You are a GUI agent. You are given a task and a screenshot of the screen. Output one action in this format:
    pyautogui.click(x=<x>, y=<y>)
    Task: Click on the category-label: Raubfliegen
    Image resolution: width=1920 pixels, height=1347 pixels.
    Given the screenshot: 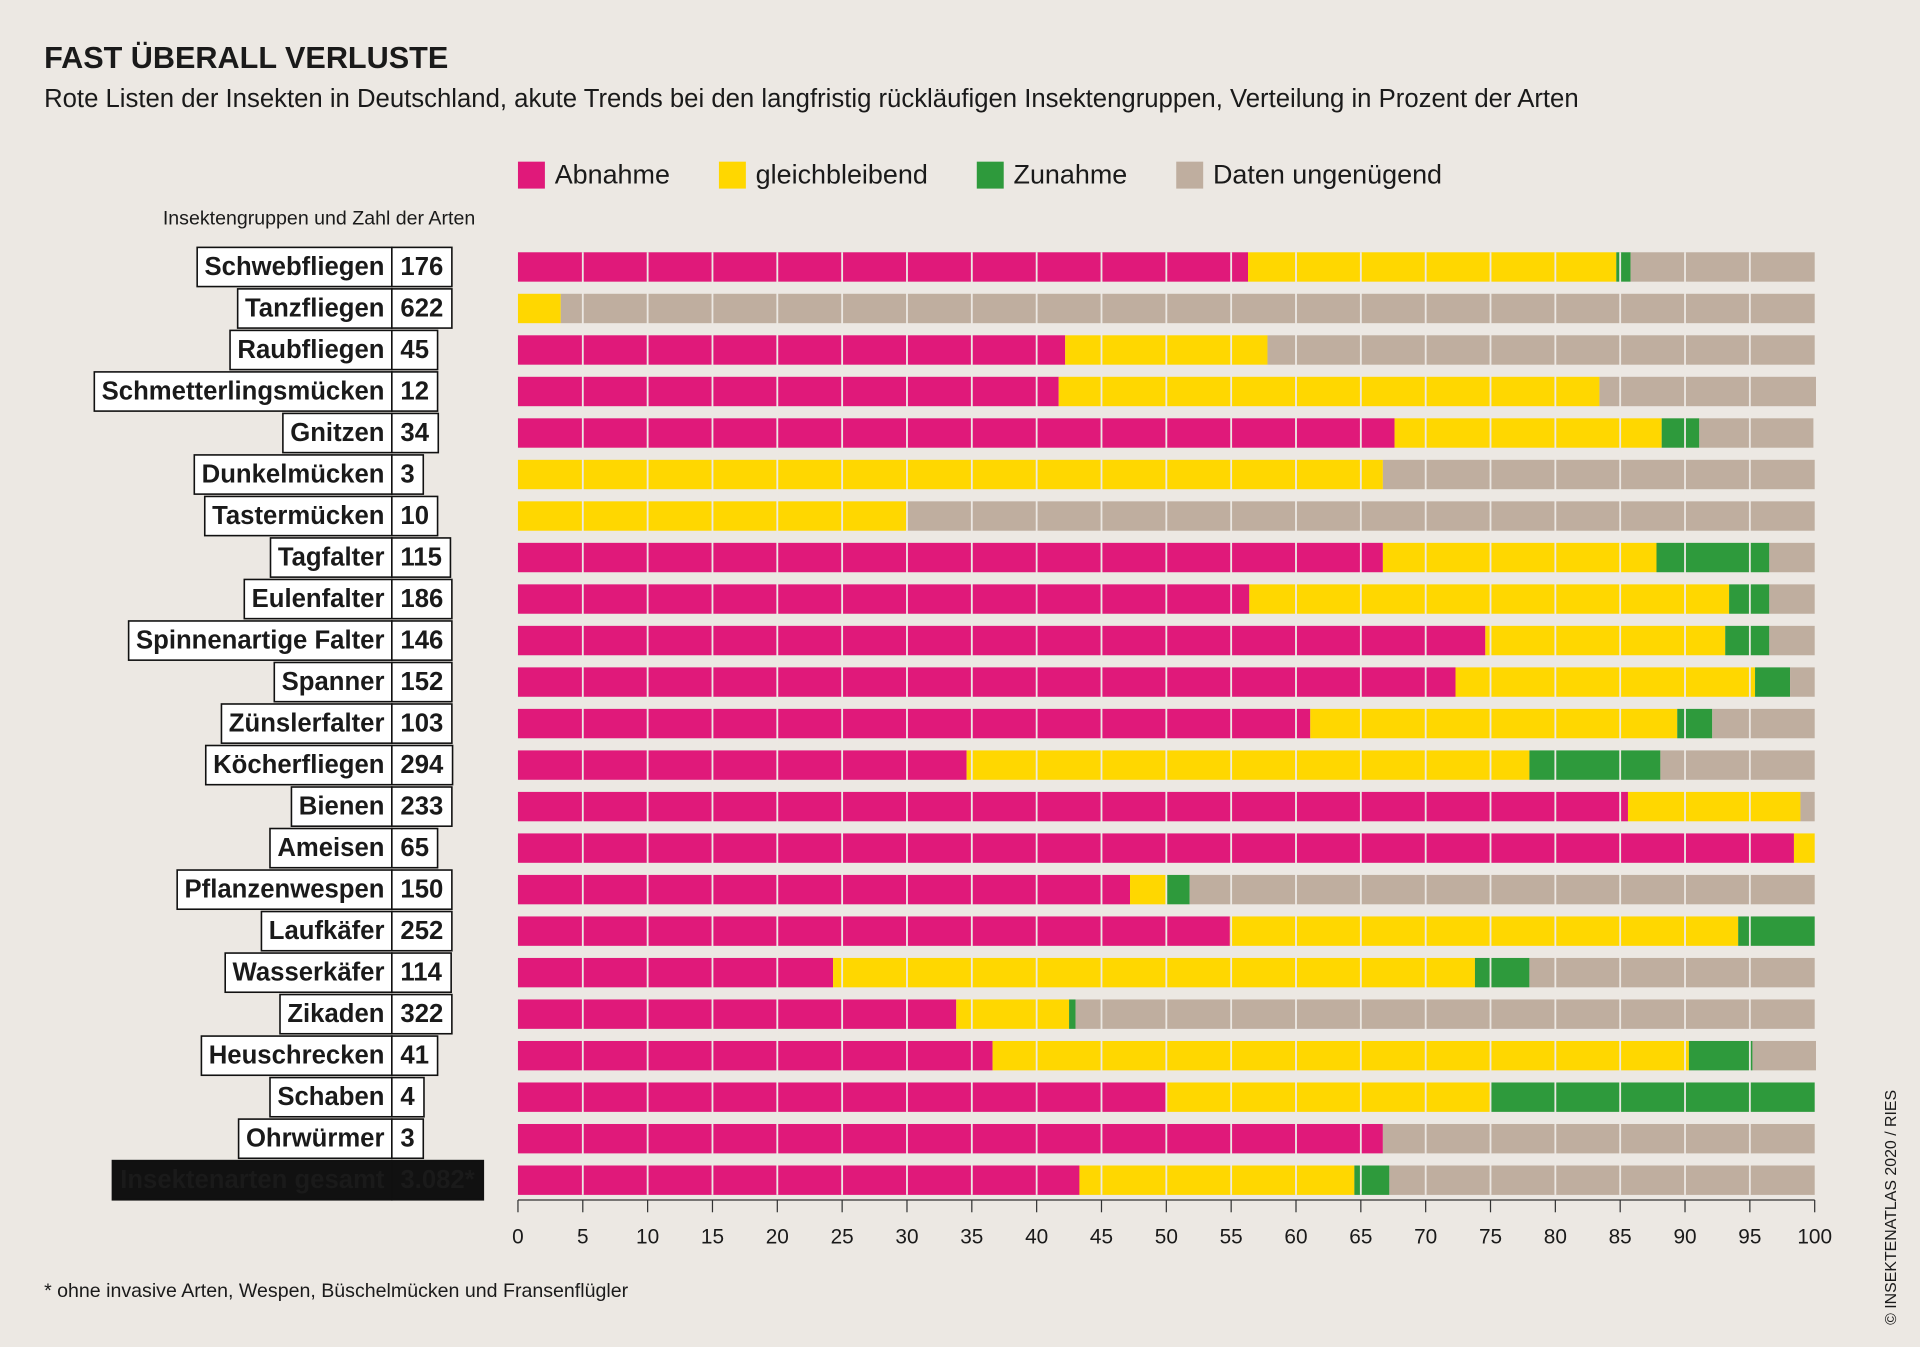 What is the action you would take?
    pyautogui.click(x=310, y=350)
    